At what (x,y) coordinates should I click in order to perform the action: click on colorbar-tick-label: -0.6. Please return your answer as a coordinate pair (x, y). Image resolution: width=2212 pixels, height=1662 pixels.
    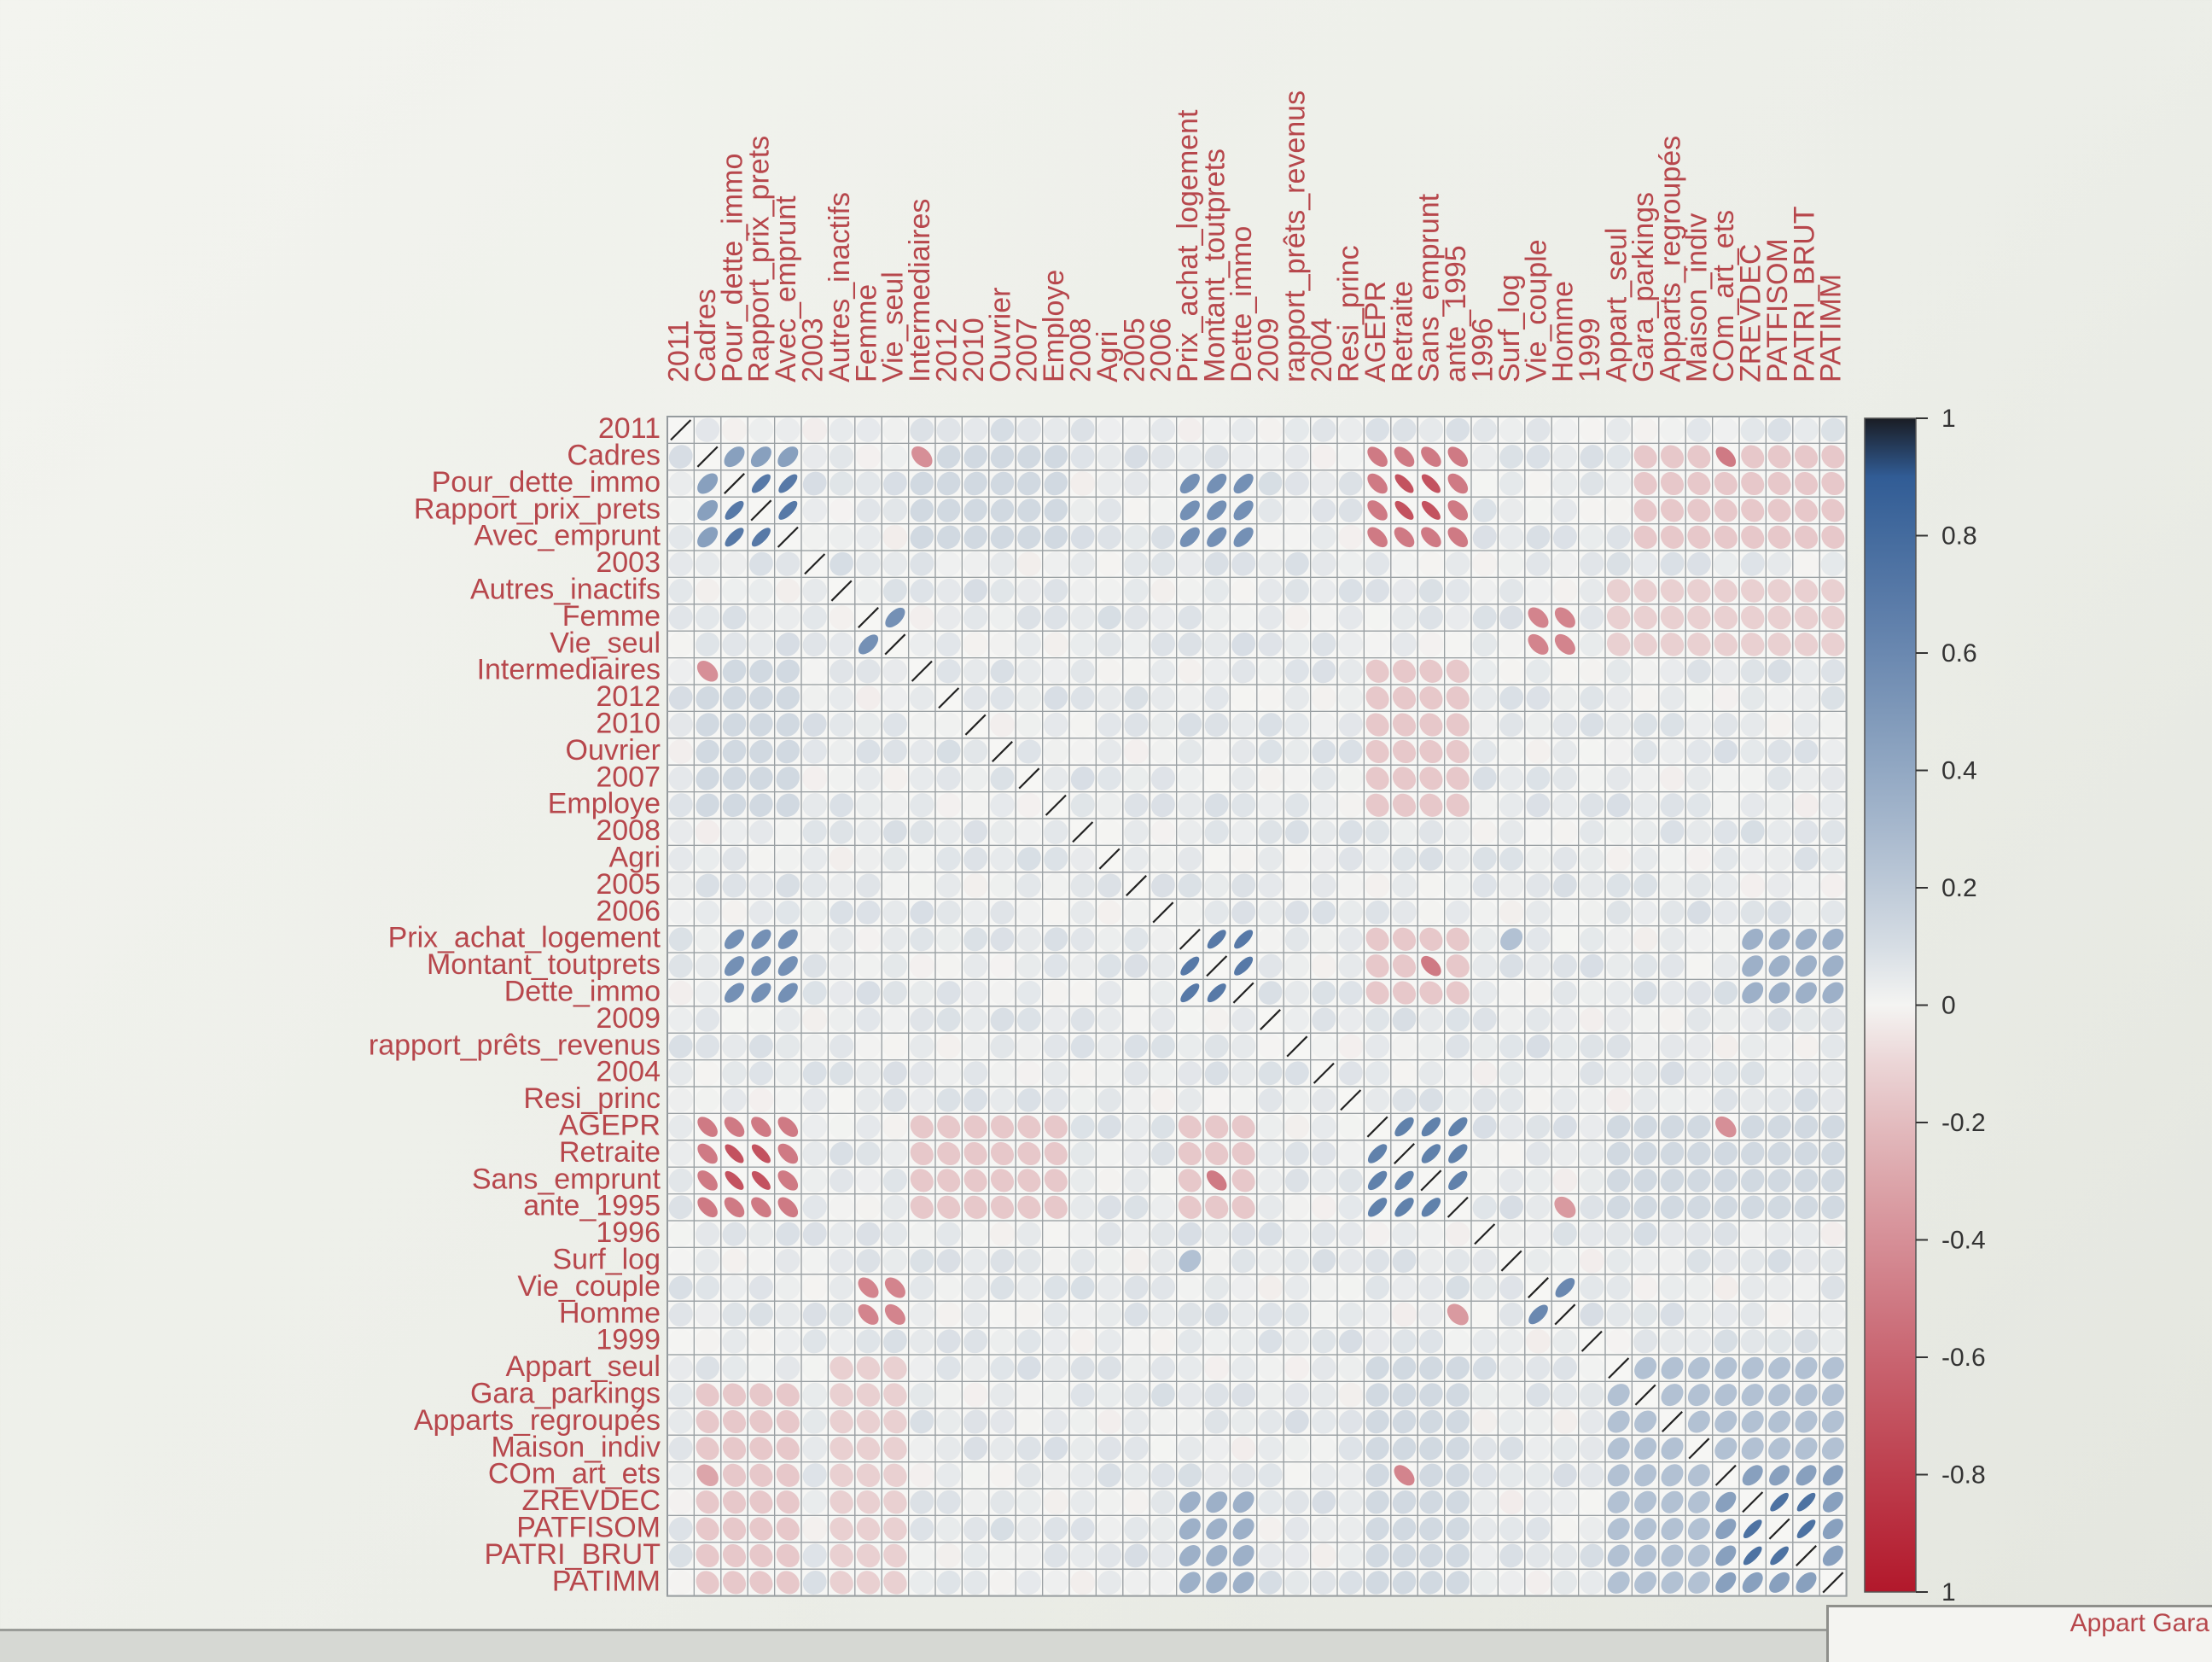
    Looking at the image, I should click on (1963, 1358).